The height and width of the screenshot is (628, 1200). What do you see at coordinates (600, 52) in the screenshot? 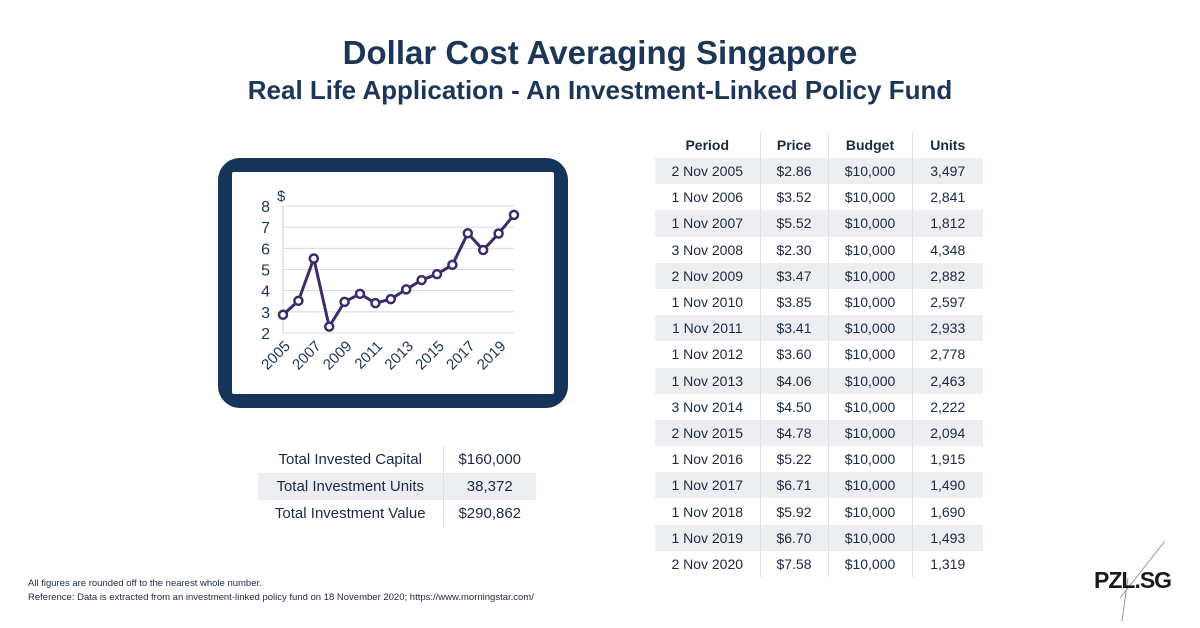
I see `page-title: Dollar Cost Averaging Singapore` at bounding box center [600, 52].